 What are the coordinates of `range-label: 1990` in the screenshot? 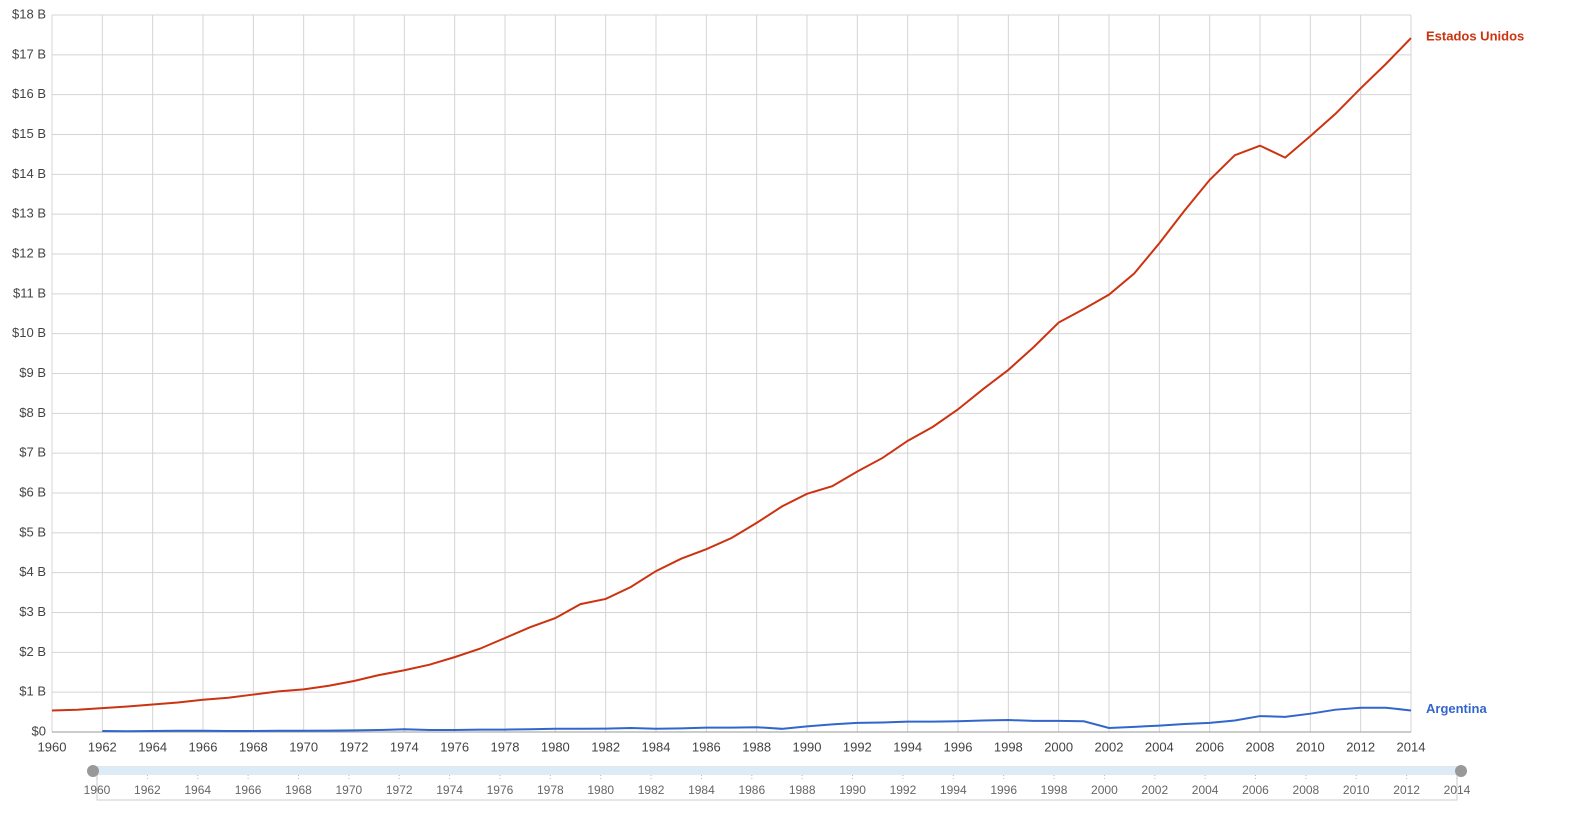 It's located at (852, 790).